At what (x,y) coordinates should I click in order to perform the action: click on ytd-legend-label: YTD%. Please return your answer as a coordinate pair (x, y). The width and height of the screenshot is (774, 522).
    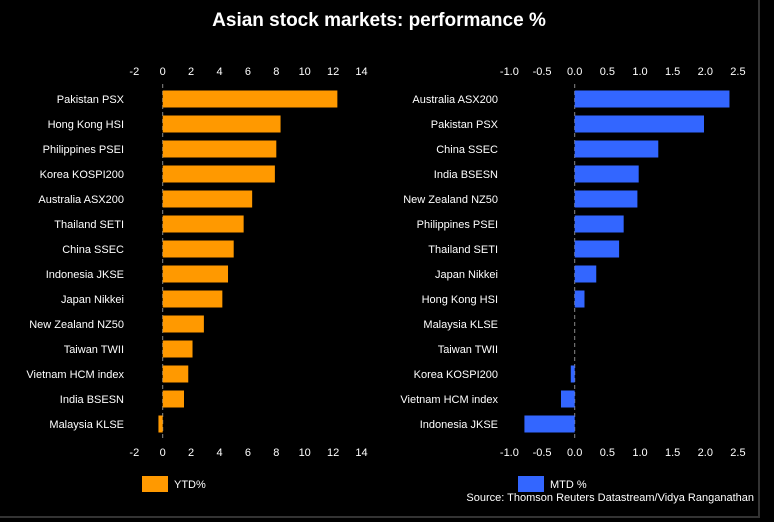
    Looking at the image, I should click on (190, 485).